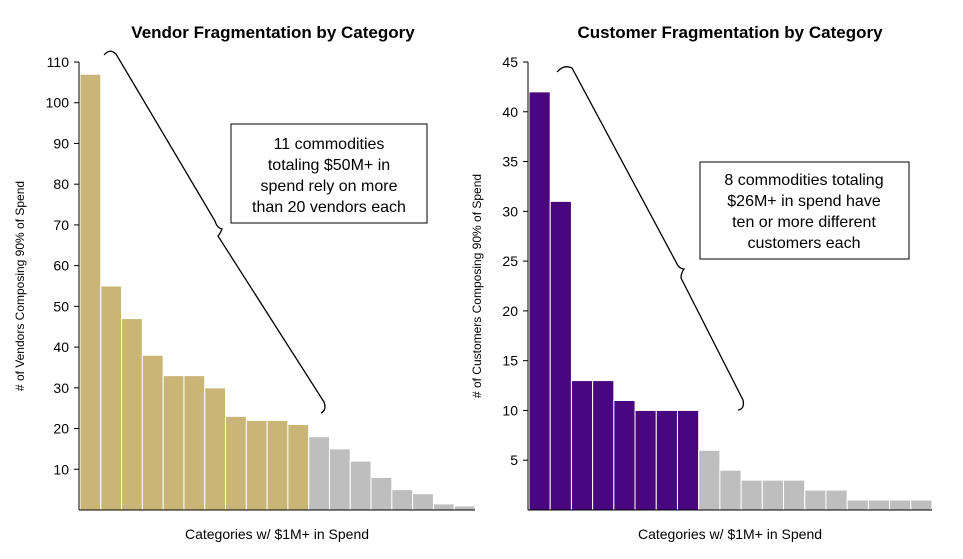 Image resolution: width=963 pixels, height=559 pixels. I want to click on vendor-y-tick-label: 70, so click(61, 225).